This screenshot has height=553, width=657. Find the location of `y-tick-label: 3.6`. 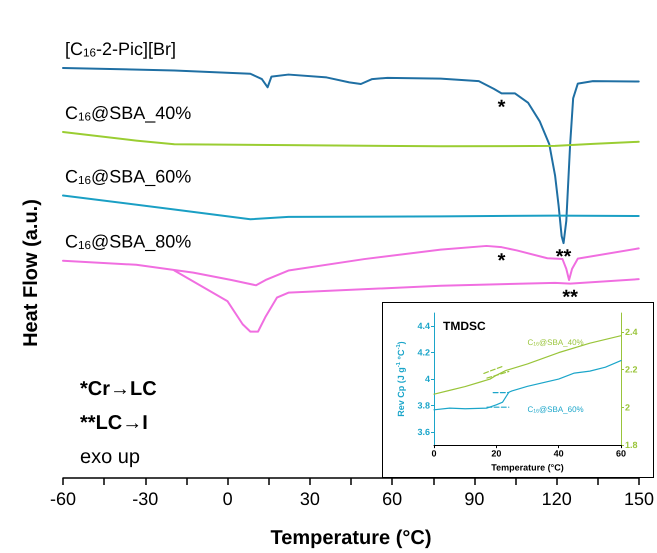

y-tick-label: 3.6 is located at coordinates (423, 431).